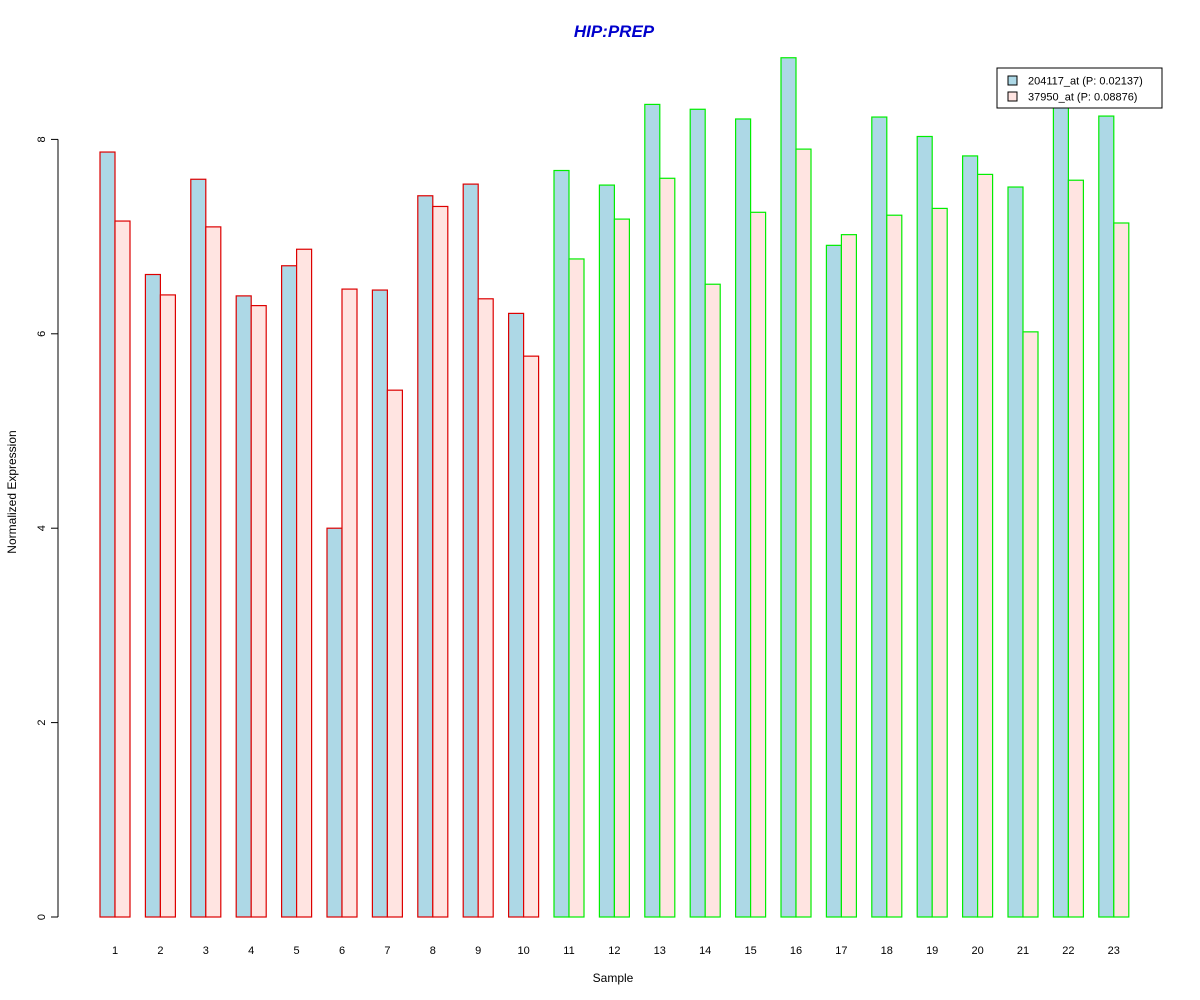  I want to click on legend-box, so click(1079, 88).